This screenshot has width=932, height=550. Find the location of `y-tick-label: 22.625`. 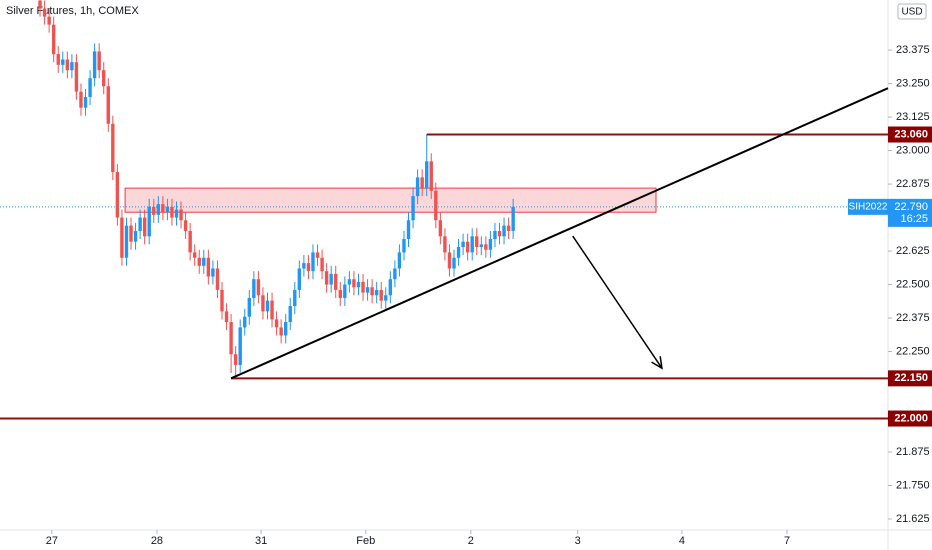

y-tick-label: 22.625 is located at coordinates (913, 251).